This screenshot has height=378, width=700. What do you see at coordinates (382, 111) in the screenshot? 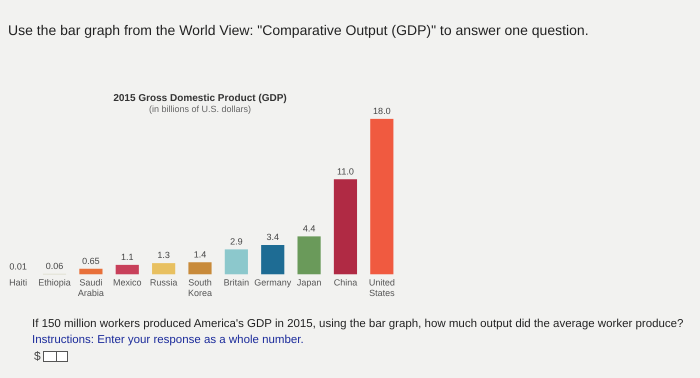
I see `data-label: 18.0` at bounding box center [382, 111].